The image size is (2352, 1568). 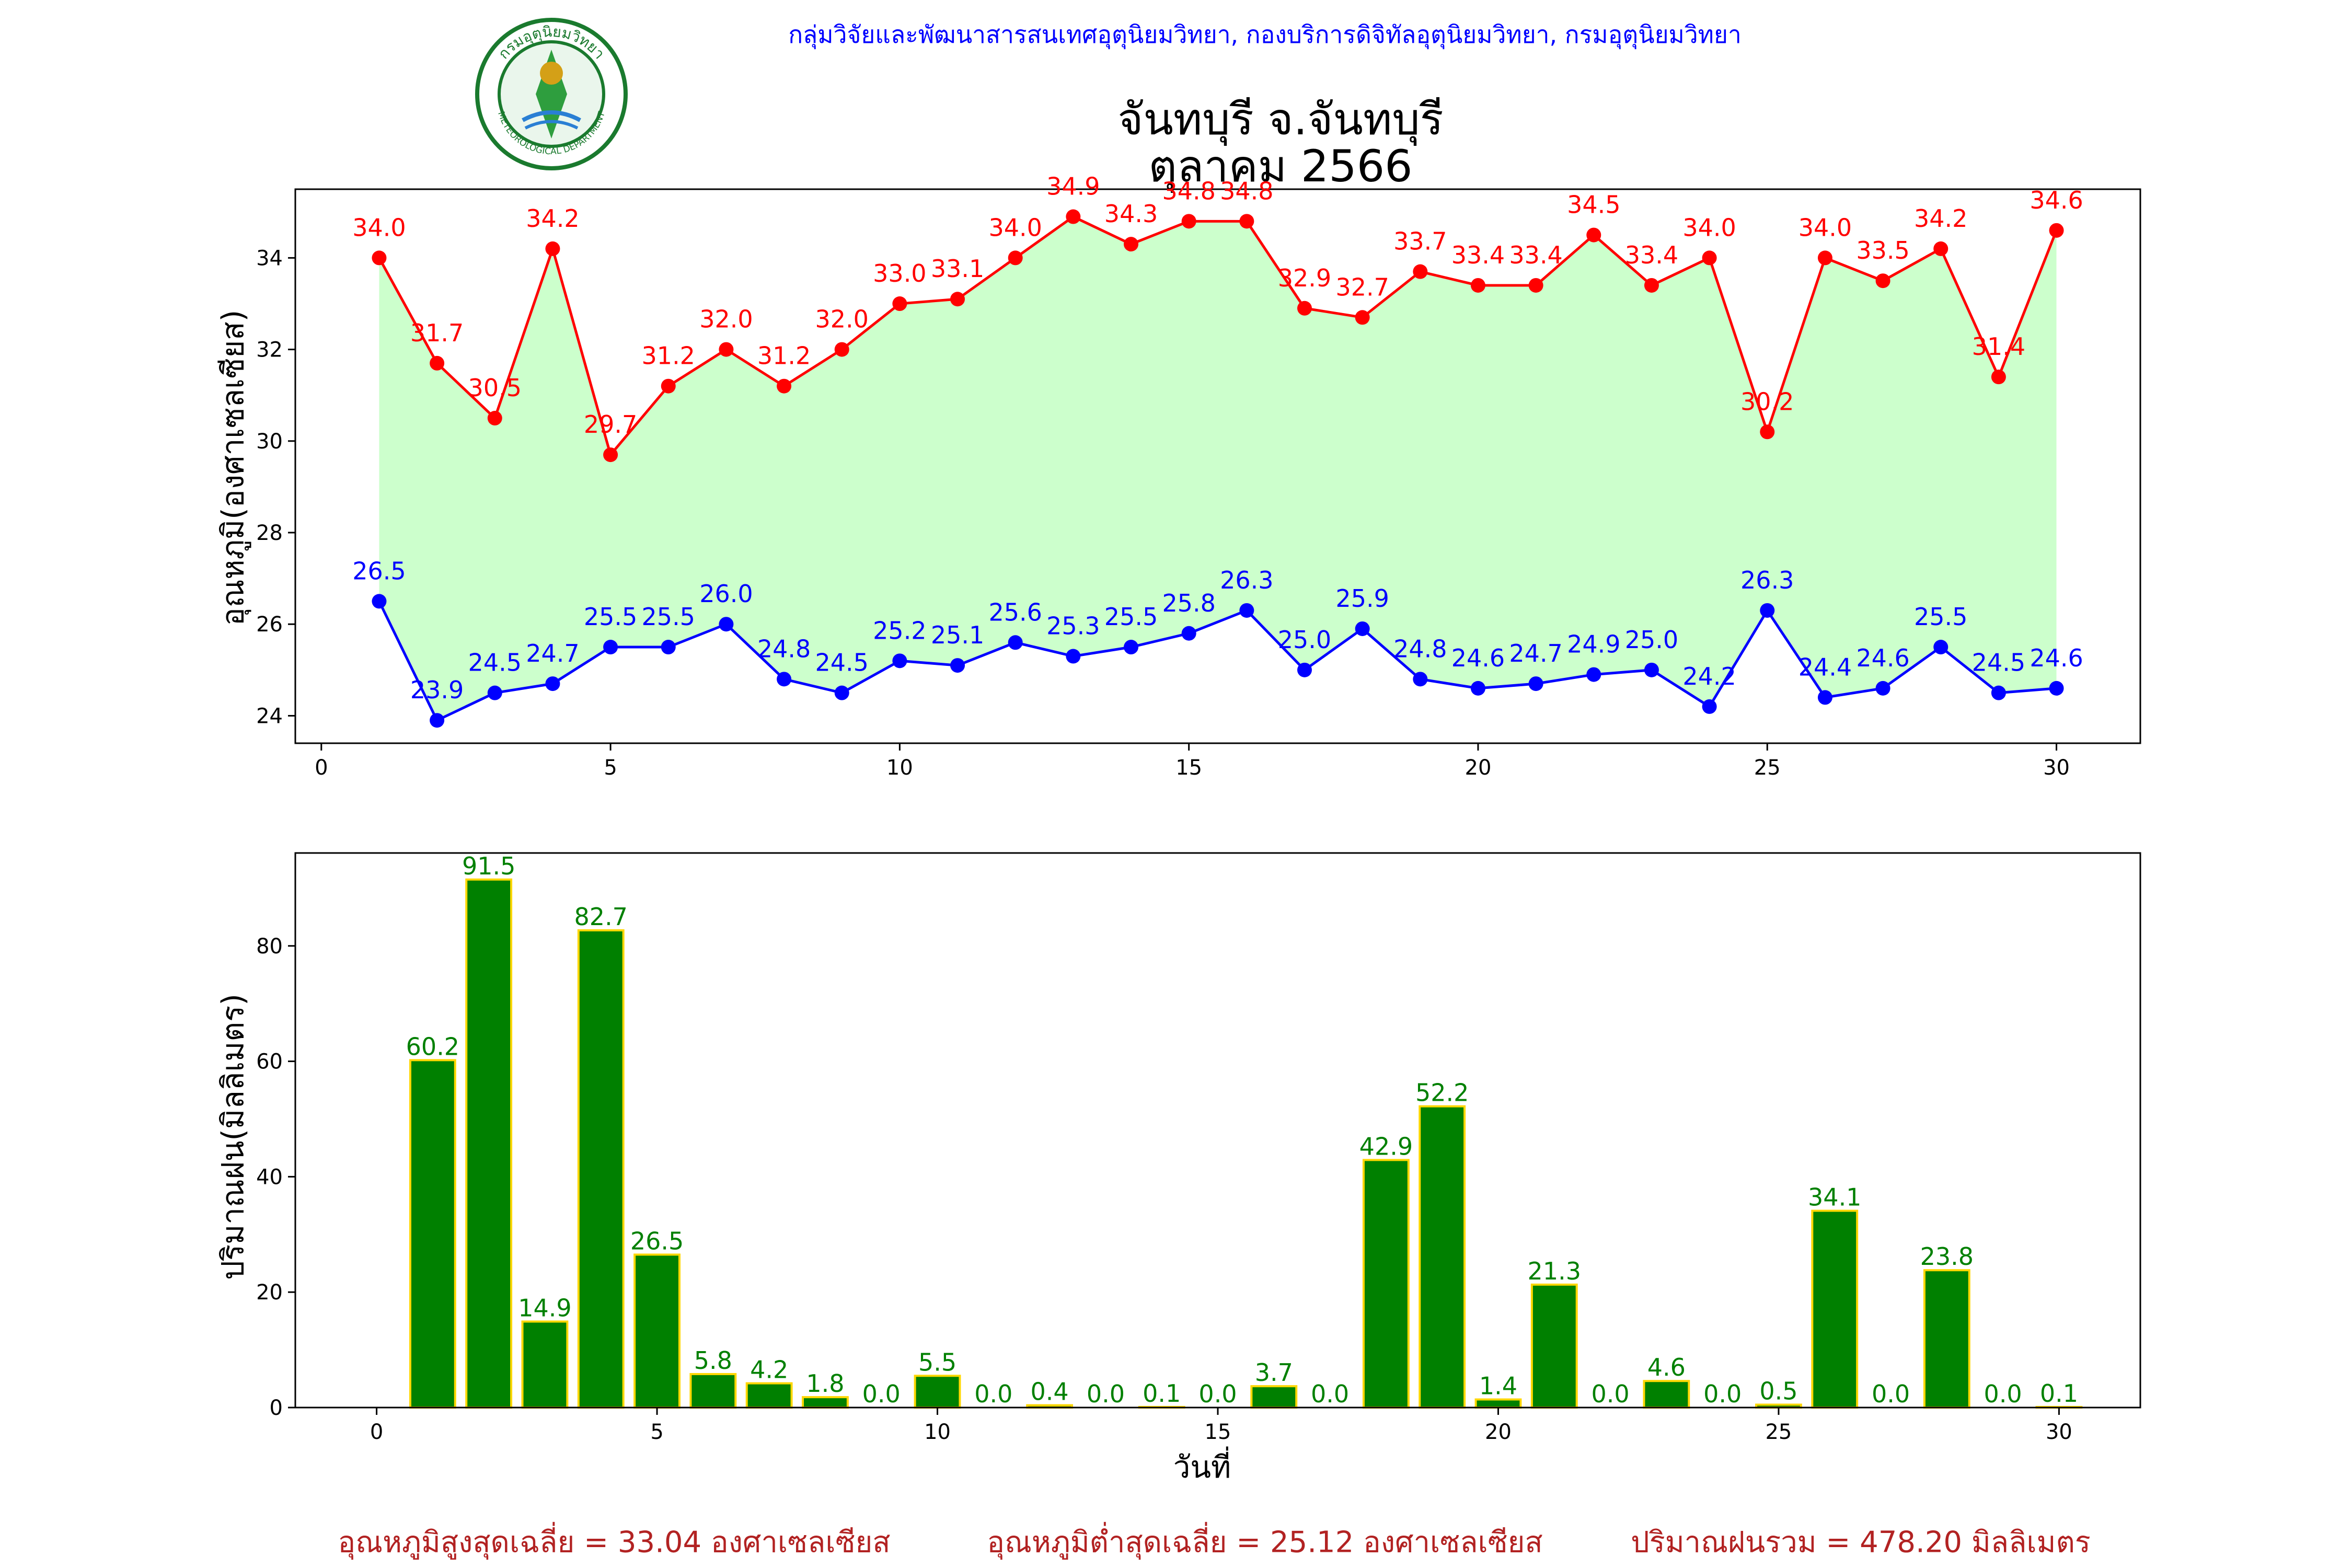 What do you see at coordinates (1202, 1467) in the screenshot?
I see `rain-x-axis-label: วันที่` at bounding box center [1202, 1467].